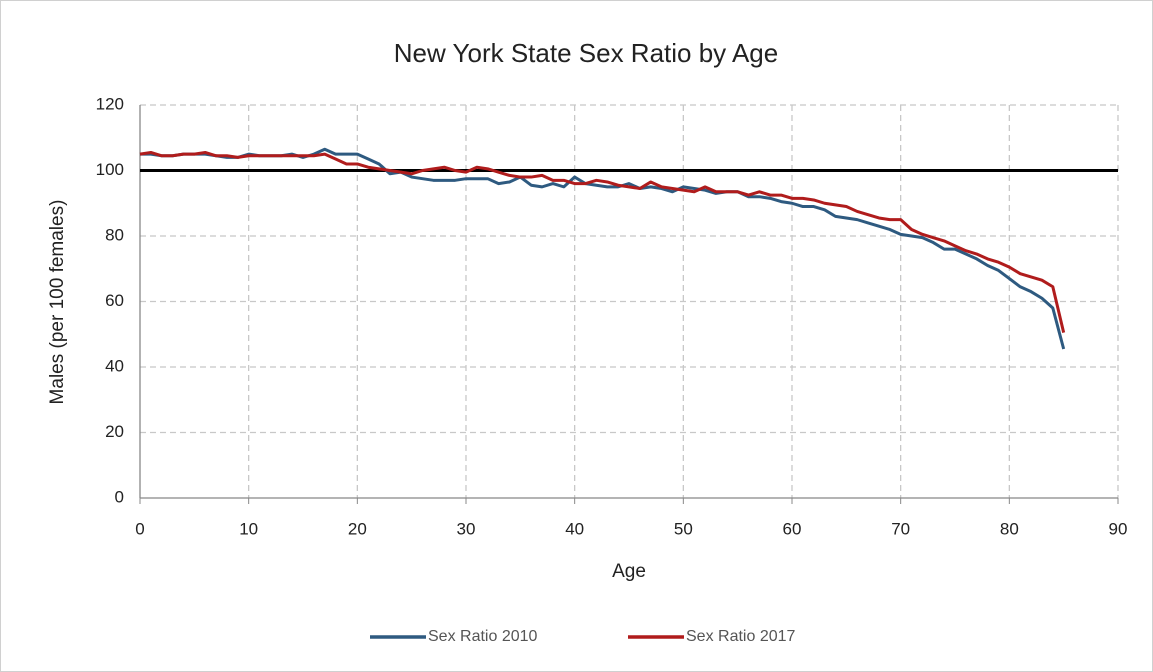  What do you see at coordinates (114, 431) in the screenshot?
I see `y-tick-label: 20` at bounding box center [114, 431].